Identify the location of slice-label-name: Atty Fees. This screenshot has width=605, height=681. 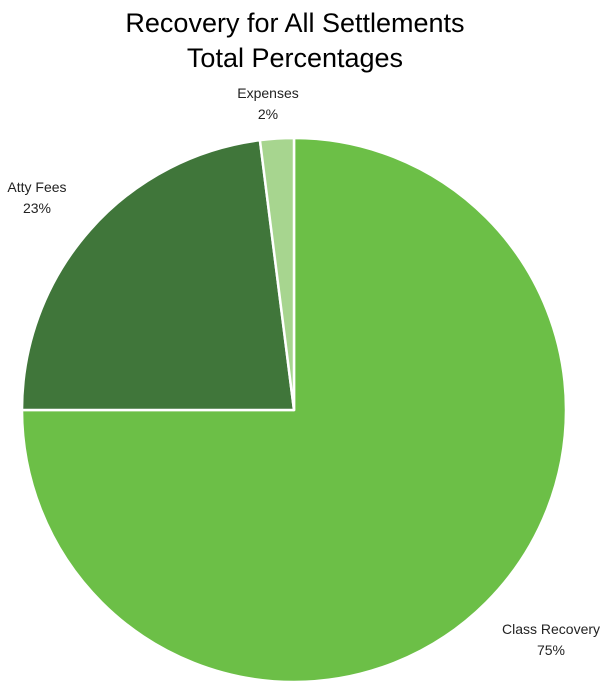
(36, 187).